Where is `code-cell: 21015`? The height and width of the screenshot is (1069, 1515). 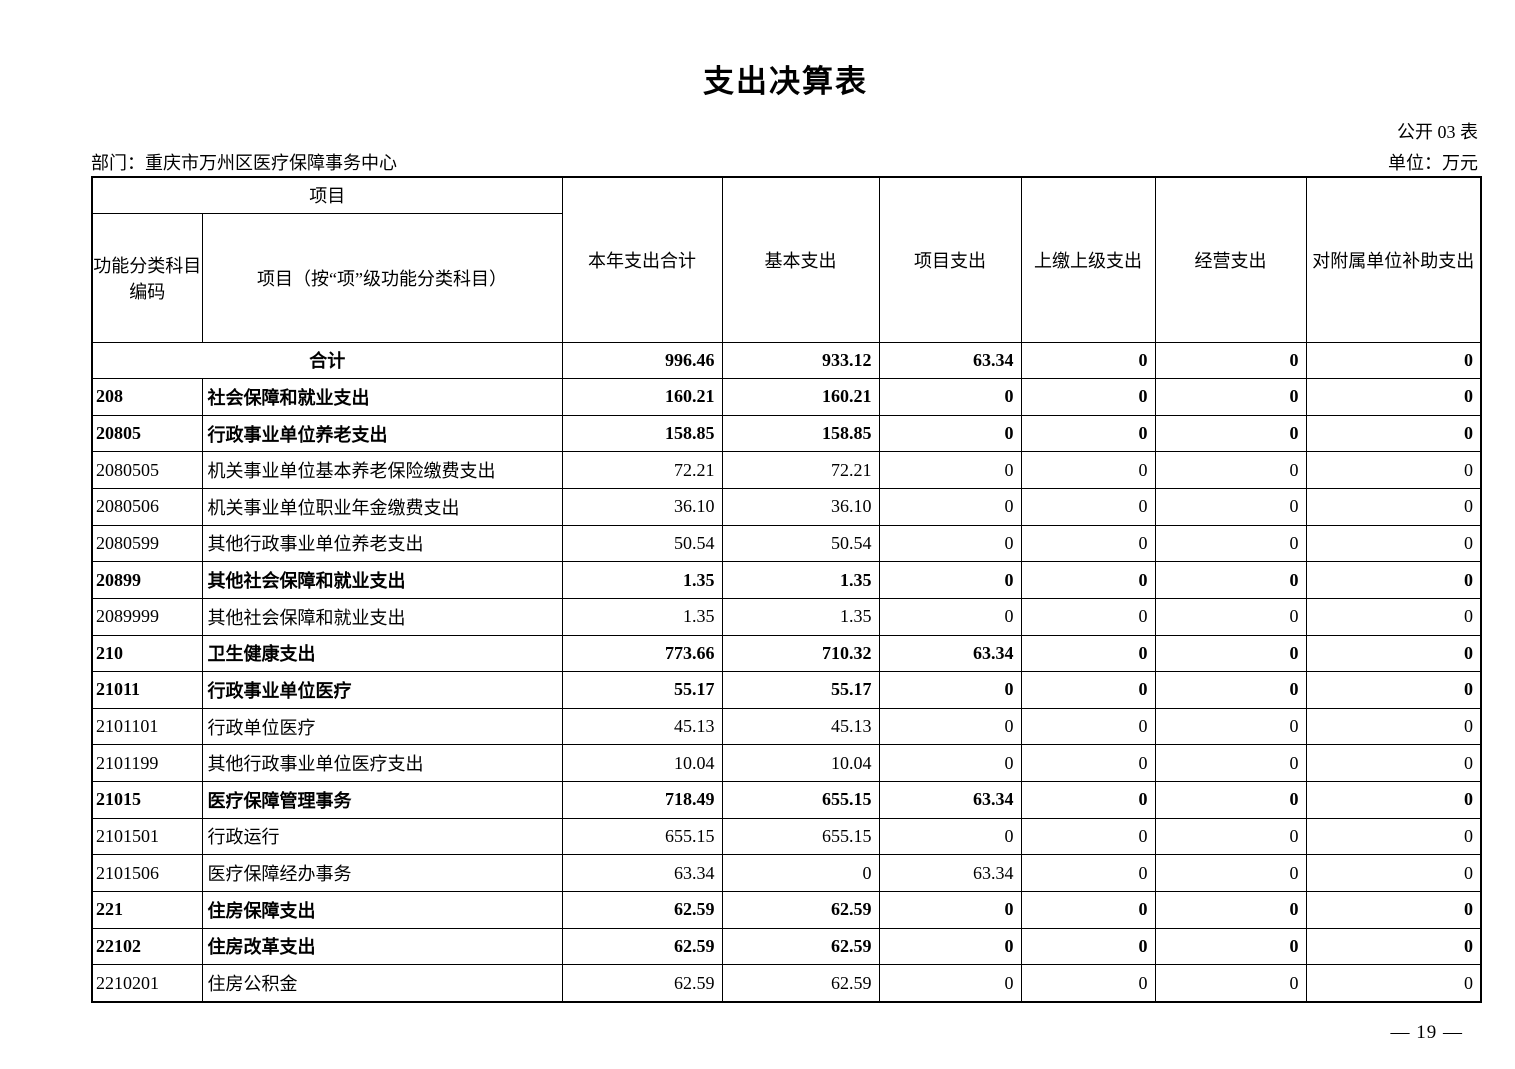
code-cell: 21015 is located at coordinates (147, 800).